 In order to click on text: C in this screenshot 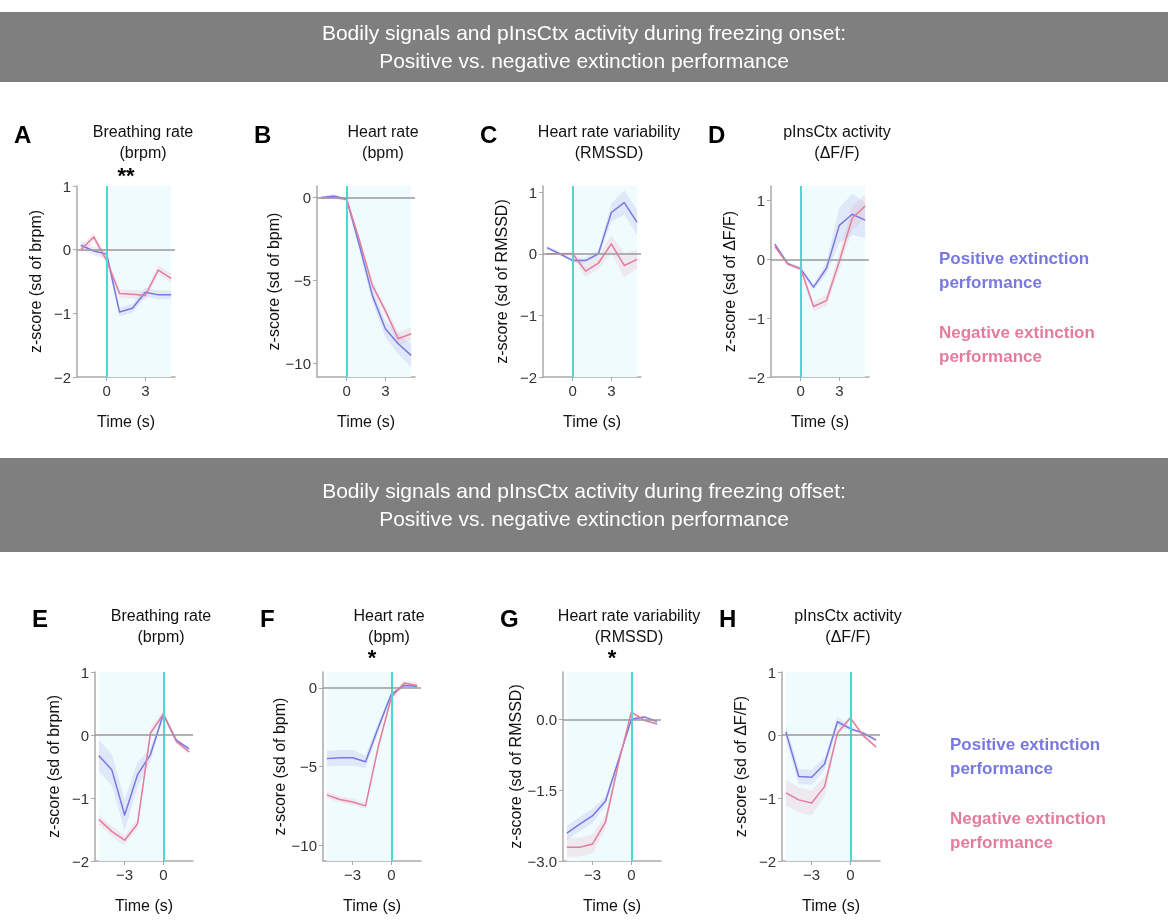, I will do `click(489, 134)`.